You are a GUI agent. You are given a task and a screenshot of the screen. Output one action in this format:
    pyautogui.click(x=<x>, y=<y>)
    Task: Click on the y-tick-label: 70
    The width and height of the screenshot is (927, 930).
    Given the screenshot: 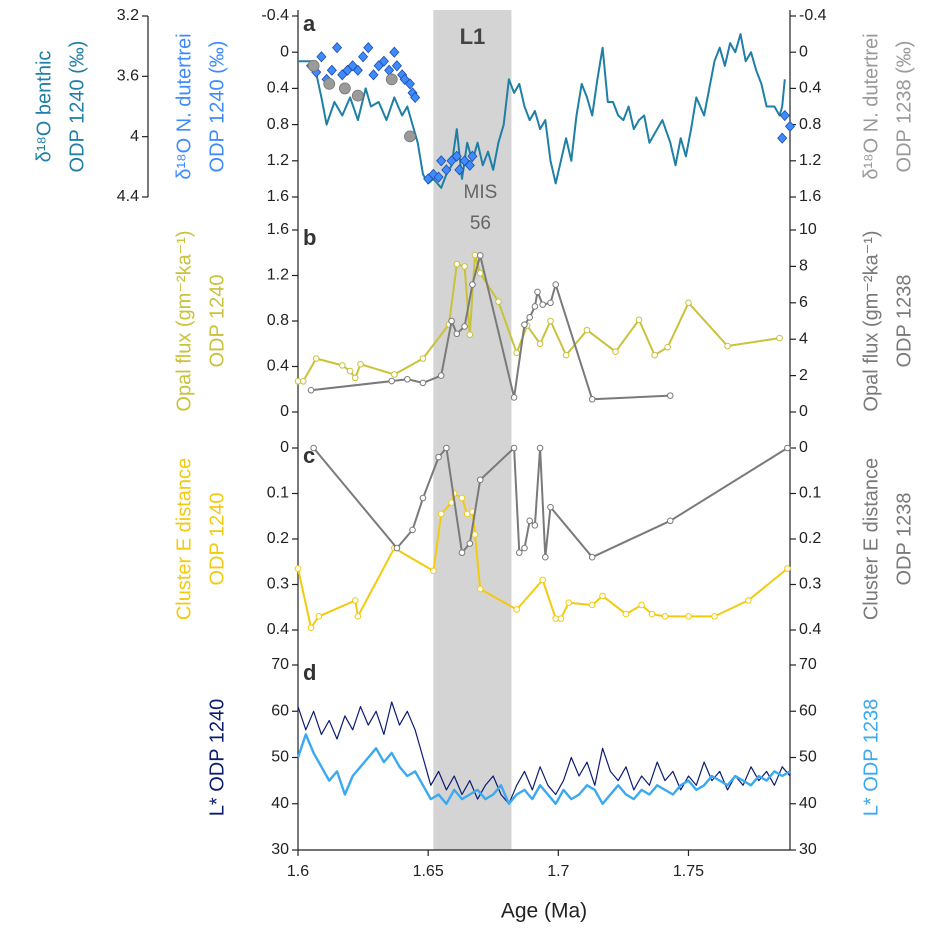 What is the action you would take?
    pyautogui.click(x=808, y=664)
    